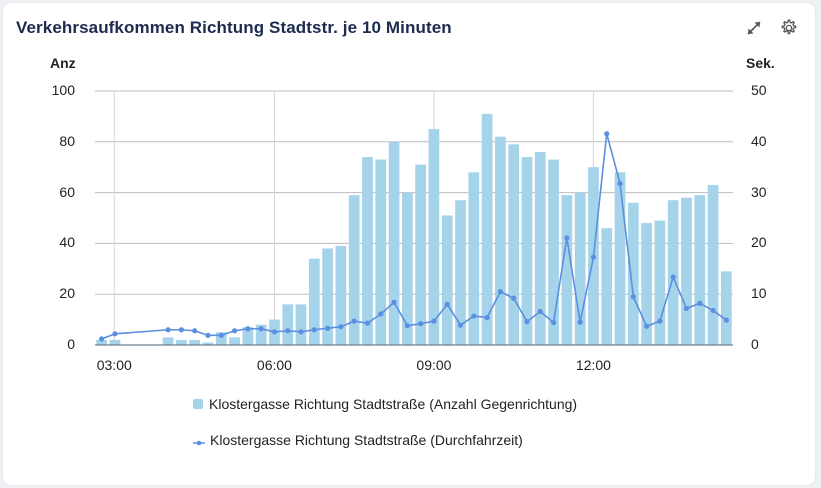  Describe the element at coordinates (759, 242) in the screenshot. I see `y-tick-right: 20` at that location.